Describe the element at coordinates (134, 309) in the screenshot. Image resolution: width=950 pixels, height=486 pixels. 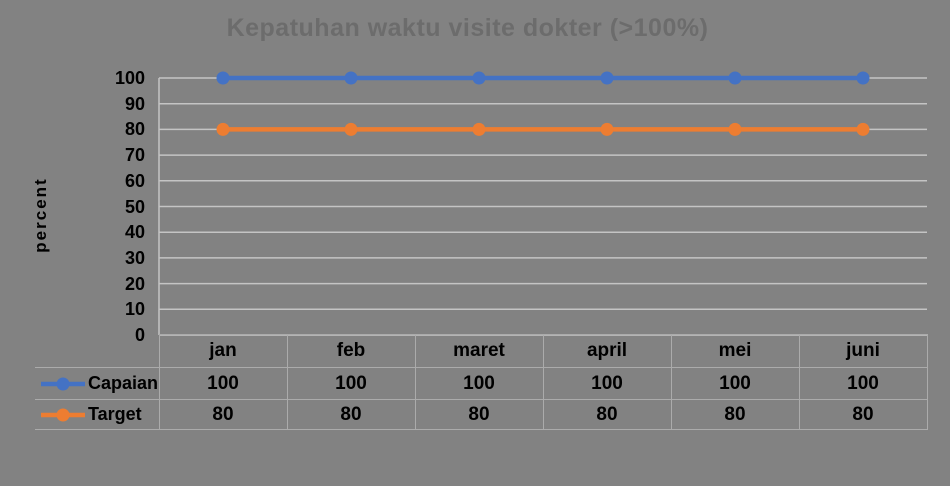
I see `y-tick-label: 10` at that location.